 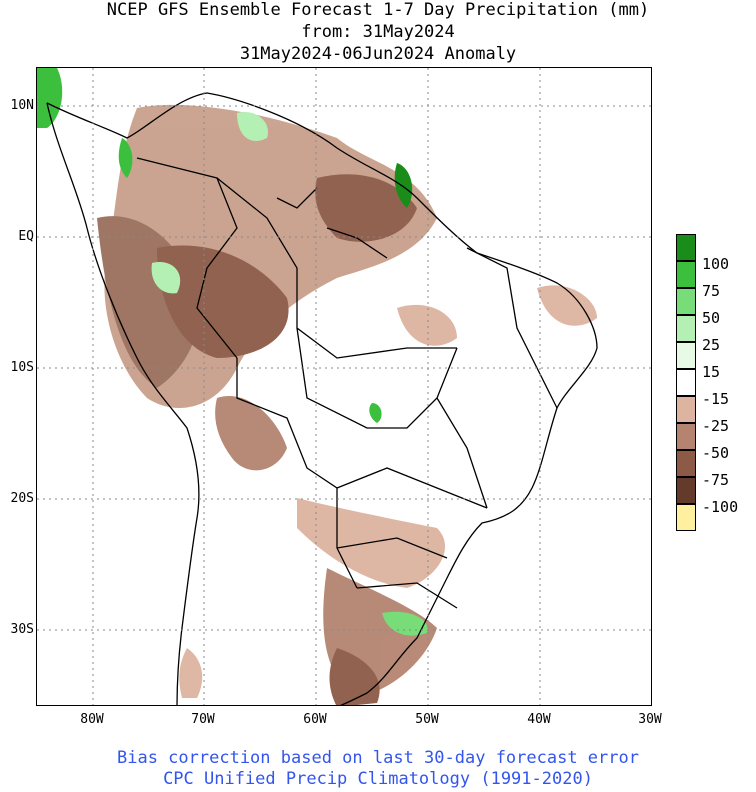 What do you see at coordinates (22, 629) in the screenshot?
I see `lat-label-30s: 30S` at bounding box center [22, 629].